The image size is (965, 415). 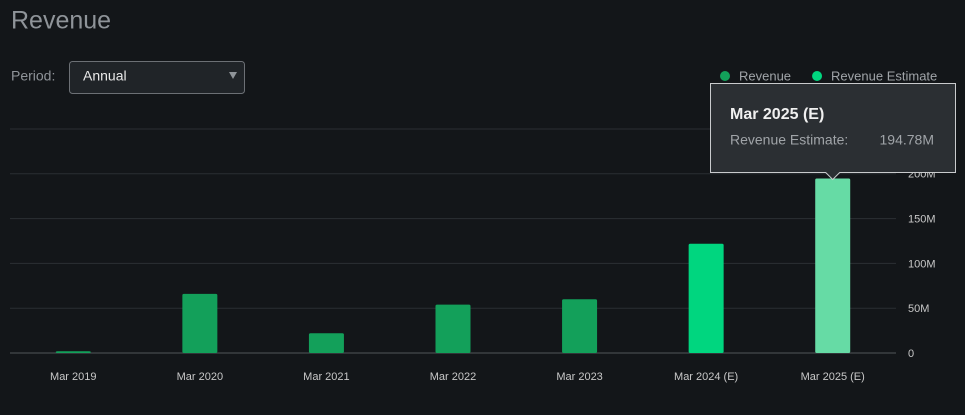 I want to click on tooltip: Mar 2025 (E) Revenue Estimate: 194.78M, so click(x=833, y=132).